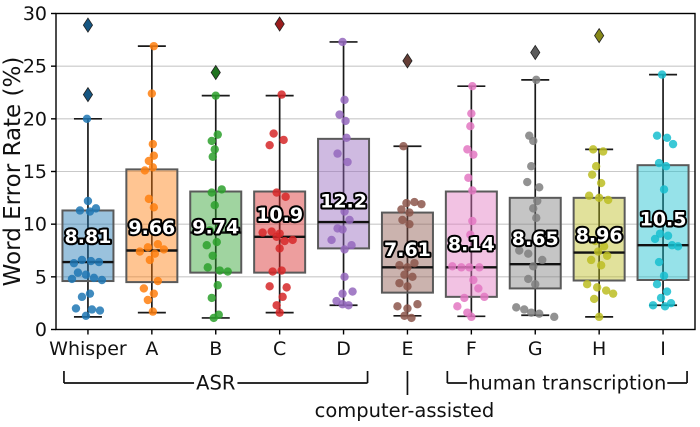 This screenshot has width=700, height=427. What do you see at coordinates (407, 250) in the screenshot?
I see `mean-label: 7.61` at bounding box center [407, 250].